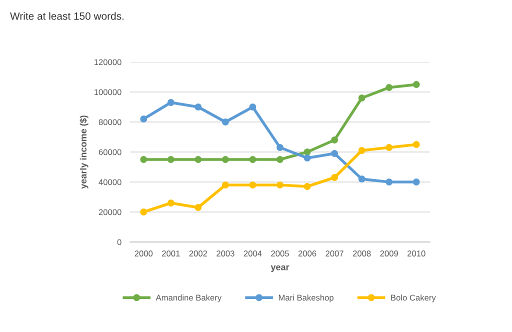 This screenshot has width=512, height=332. What do you see at coordinates (335, 253) in the screenshot?
I see `x-tick-label: 2007` at bounding box center [335, 253].